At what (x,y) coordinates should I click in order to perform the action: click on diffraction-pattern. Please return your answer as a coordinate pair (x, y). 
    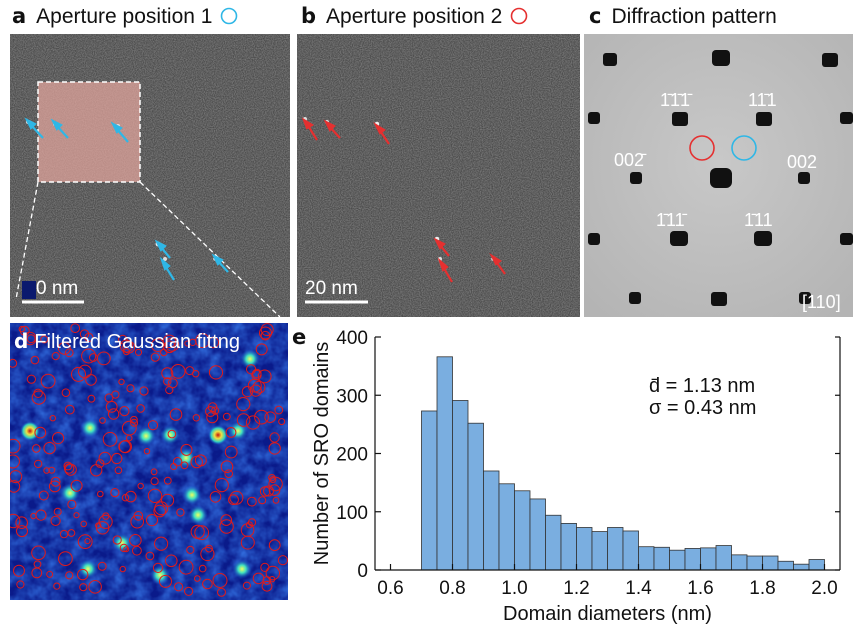
    Looking at the image, I should click on (718, 175).